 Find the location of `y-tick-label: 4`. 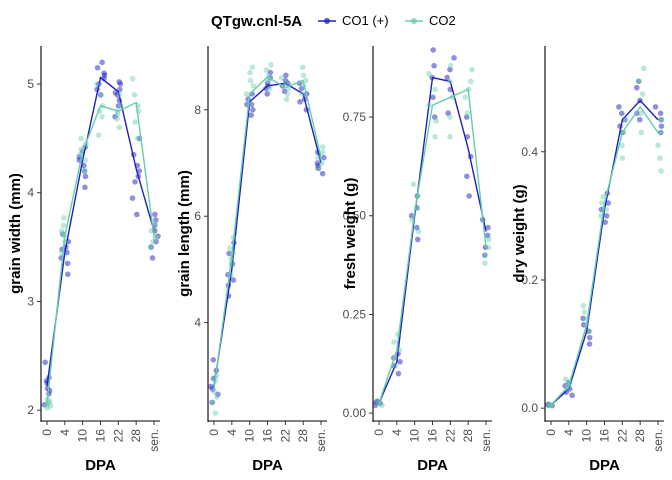

y-tick-label: 4 is located at coordinates (197, 323).